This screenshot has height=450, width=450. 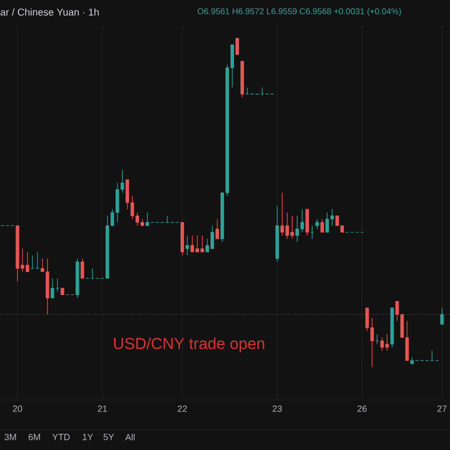 What do you see at coordinates (61, 437) in the screenshot?
I see `text: YTD` at bounding box center [61, 437].